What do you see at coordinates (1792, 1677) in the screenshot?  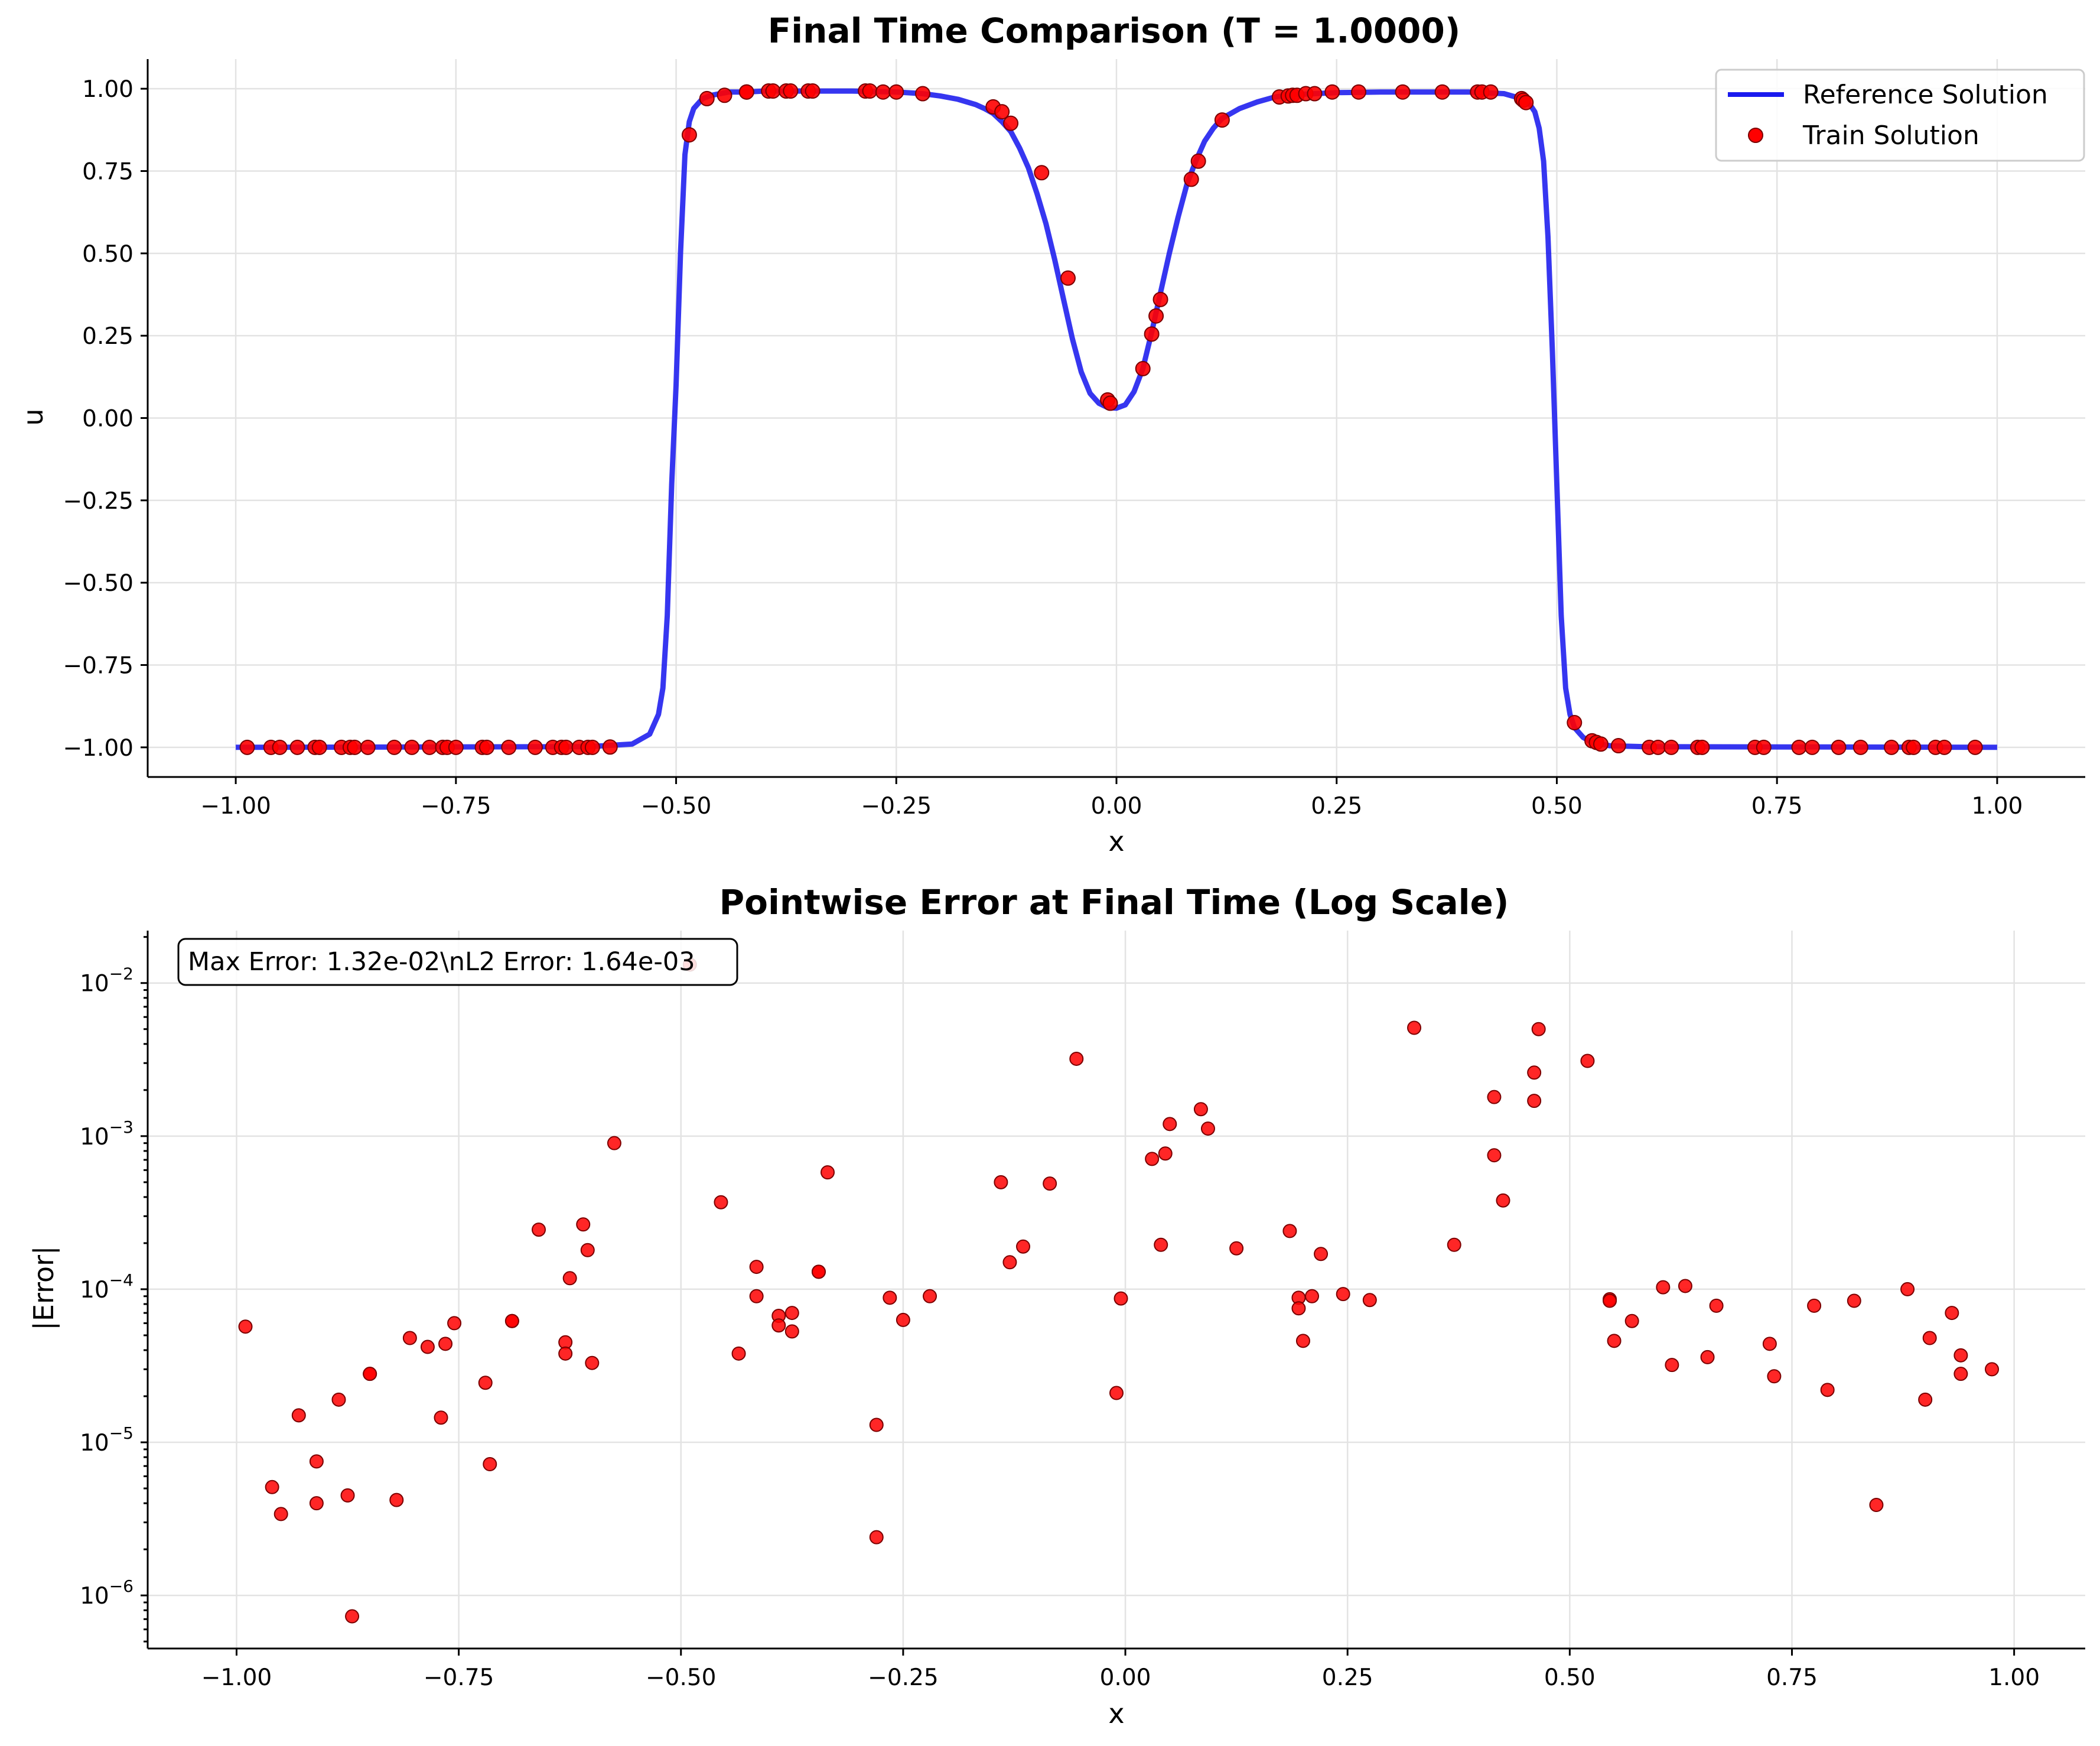 I see `bottom-x-tick-label: 0.75` at bounding box center [1792, 1677].